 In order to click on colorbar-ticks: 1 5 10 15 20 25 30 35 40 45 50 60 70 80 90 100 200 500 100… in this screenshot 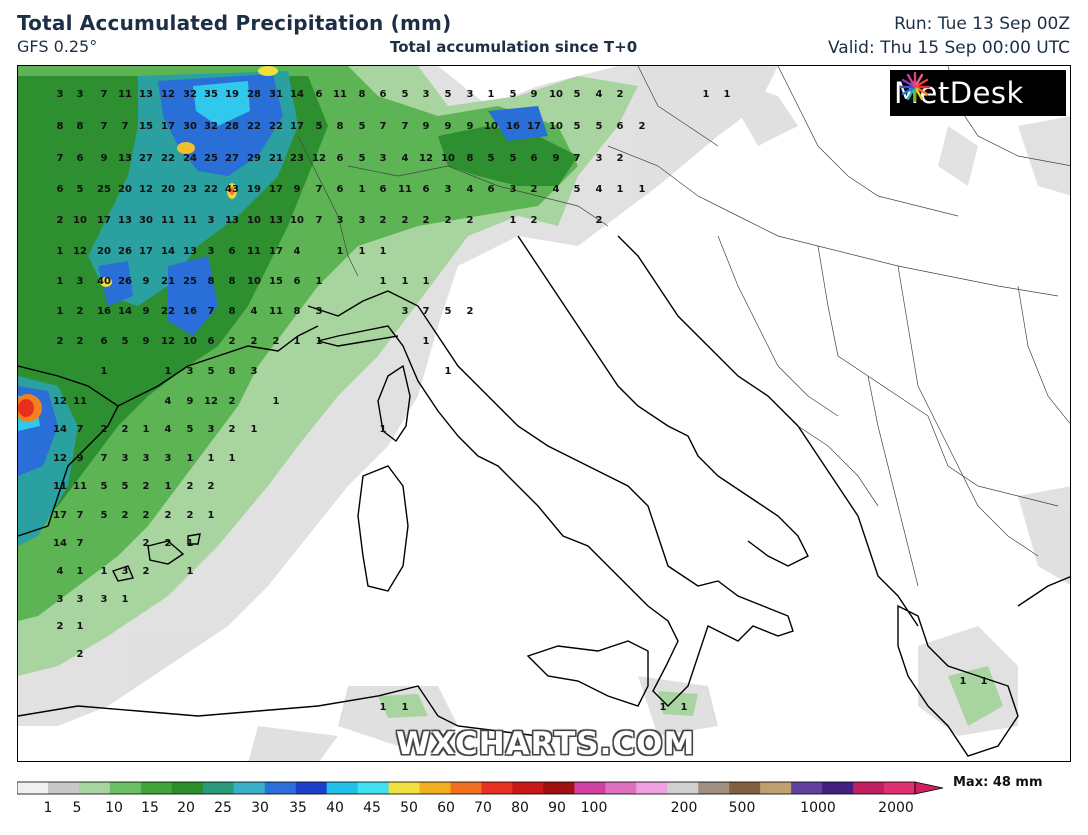, I will do `click(467, 810)`.